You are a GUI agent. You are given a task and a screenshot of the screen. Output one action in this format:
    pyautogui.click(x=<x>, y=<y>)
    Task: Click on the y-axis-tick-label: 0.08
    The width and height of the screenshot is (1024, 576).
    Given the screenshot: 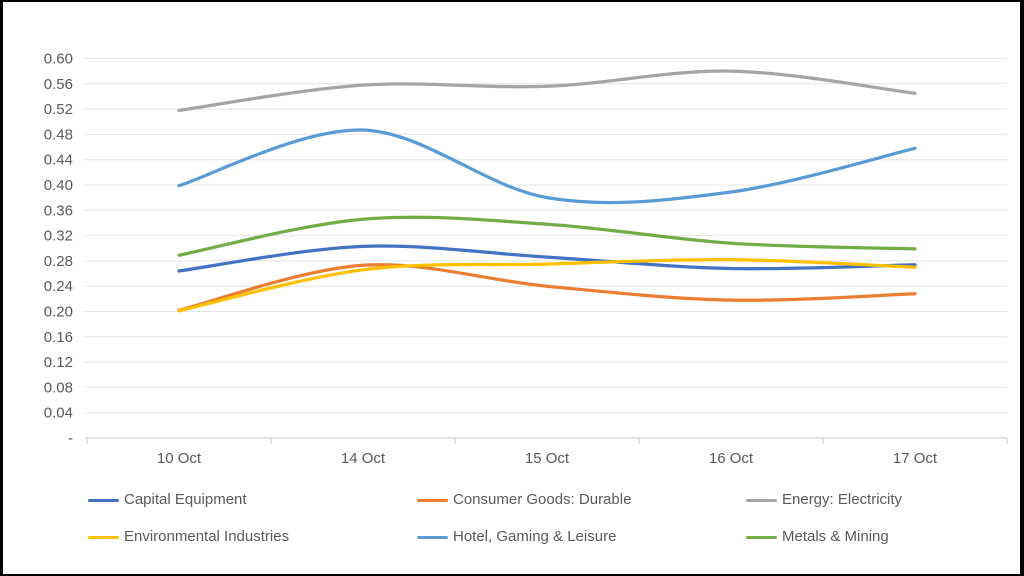 What is the action you would take?
    pyautogui.click(x=58, y=387)
    